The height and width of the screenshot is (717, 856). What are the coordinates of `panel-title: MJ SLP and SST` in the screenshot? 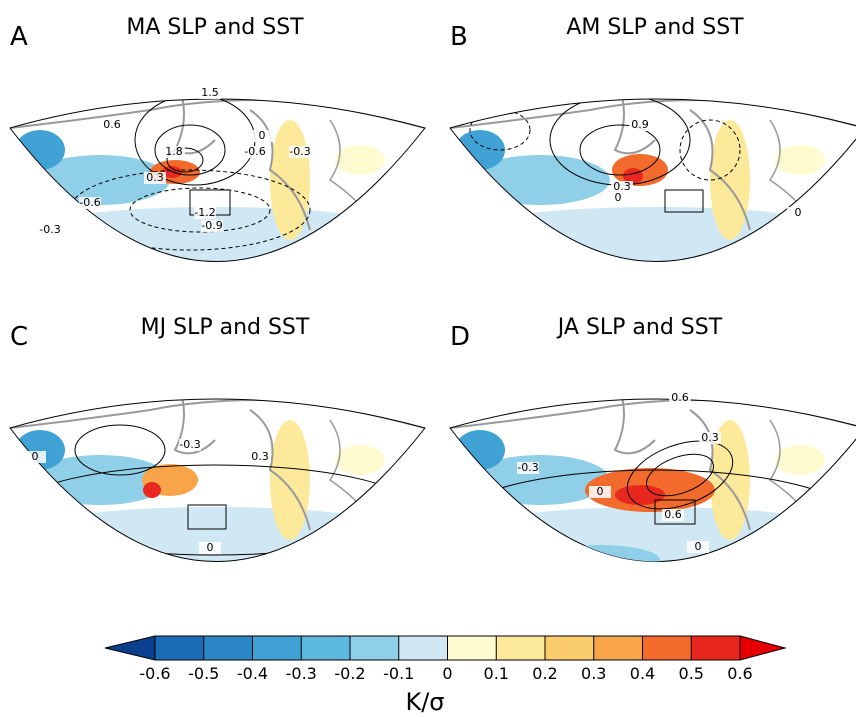 It's located at (225, 327).